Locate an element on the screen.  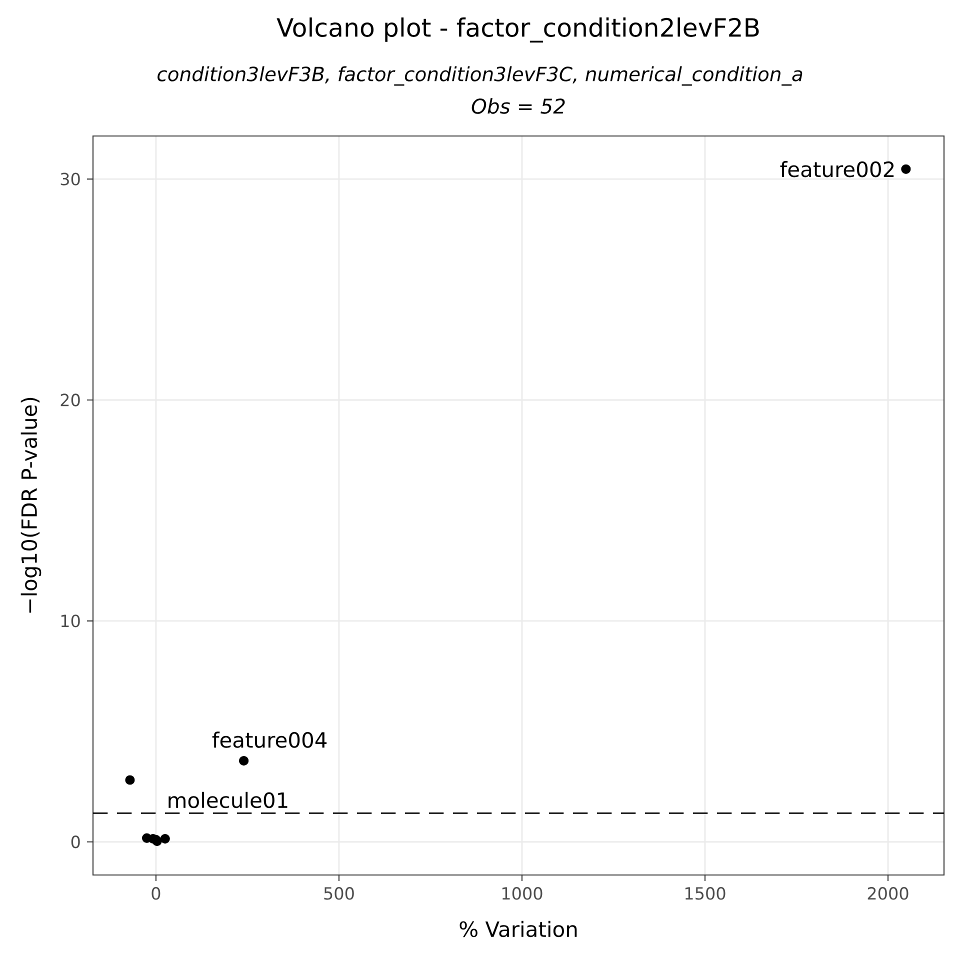
x-tick-label: 500 is located at coordinates (339, 893).